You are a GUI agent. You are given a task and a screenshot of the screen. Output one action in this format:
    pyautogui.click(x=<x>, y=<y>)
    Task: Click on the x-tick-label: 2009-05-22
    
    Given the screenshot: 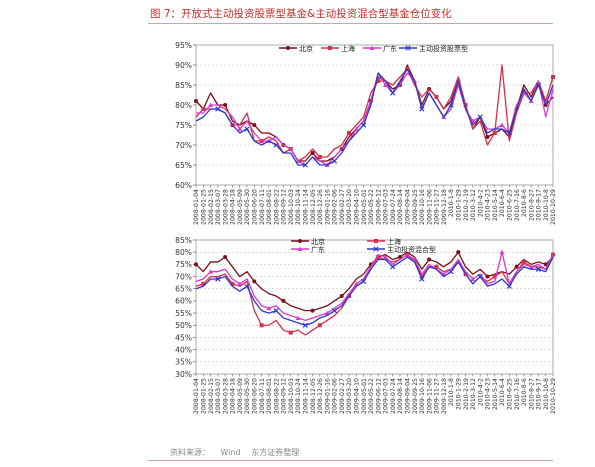 What is the action you would take?
    pyautogui.click(x=371, y=396)
    